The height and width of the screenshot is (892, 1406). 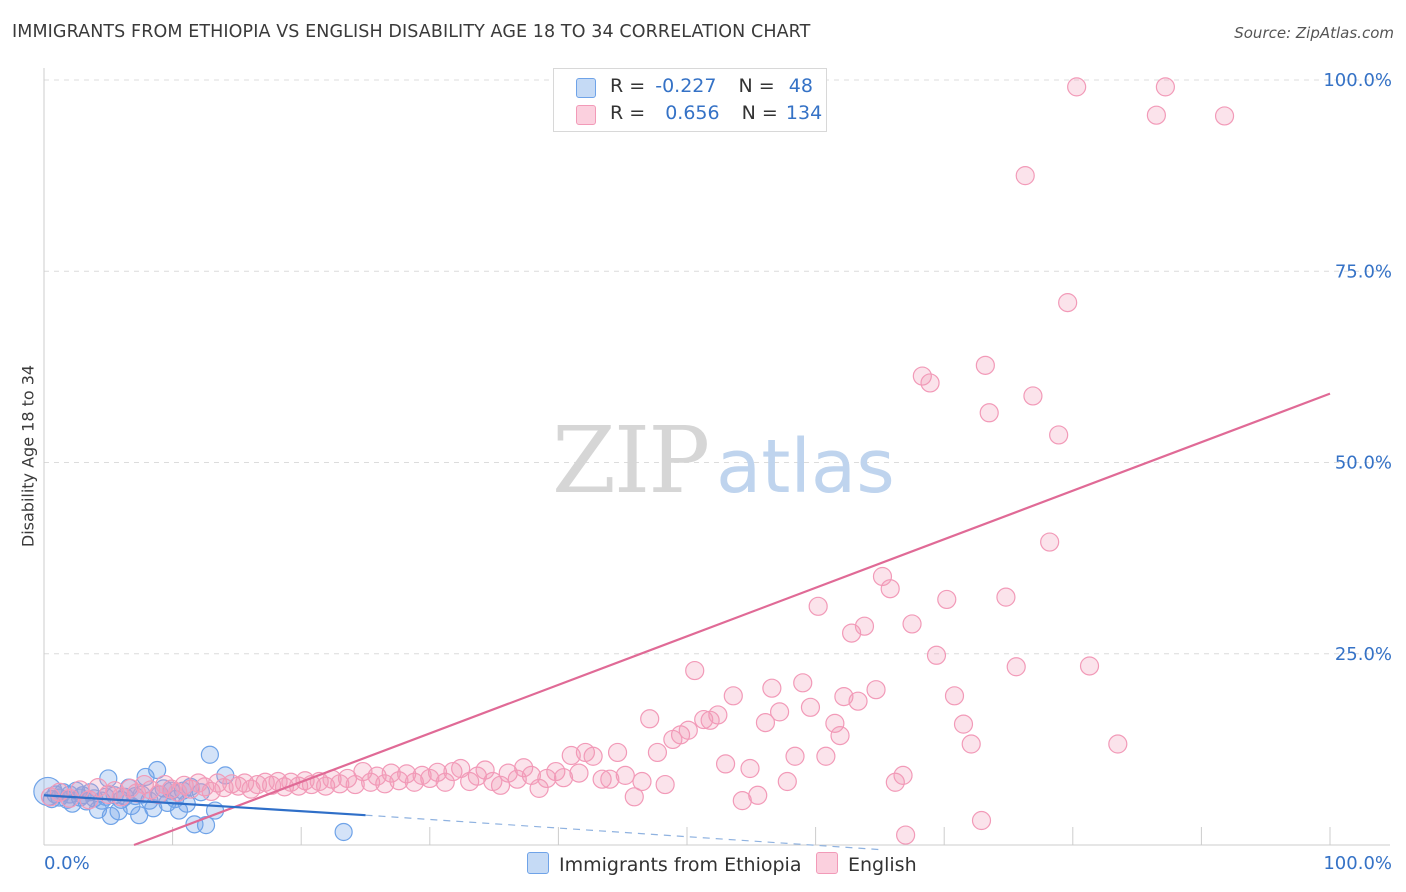 I want to click on legend-r-value-english: 0.656, so click(x=692, y=113).